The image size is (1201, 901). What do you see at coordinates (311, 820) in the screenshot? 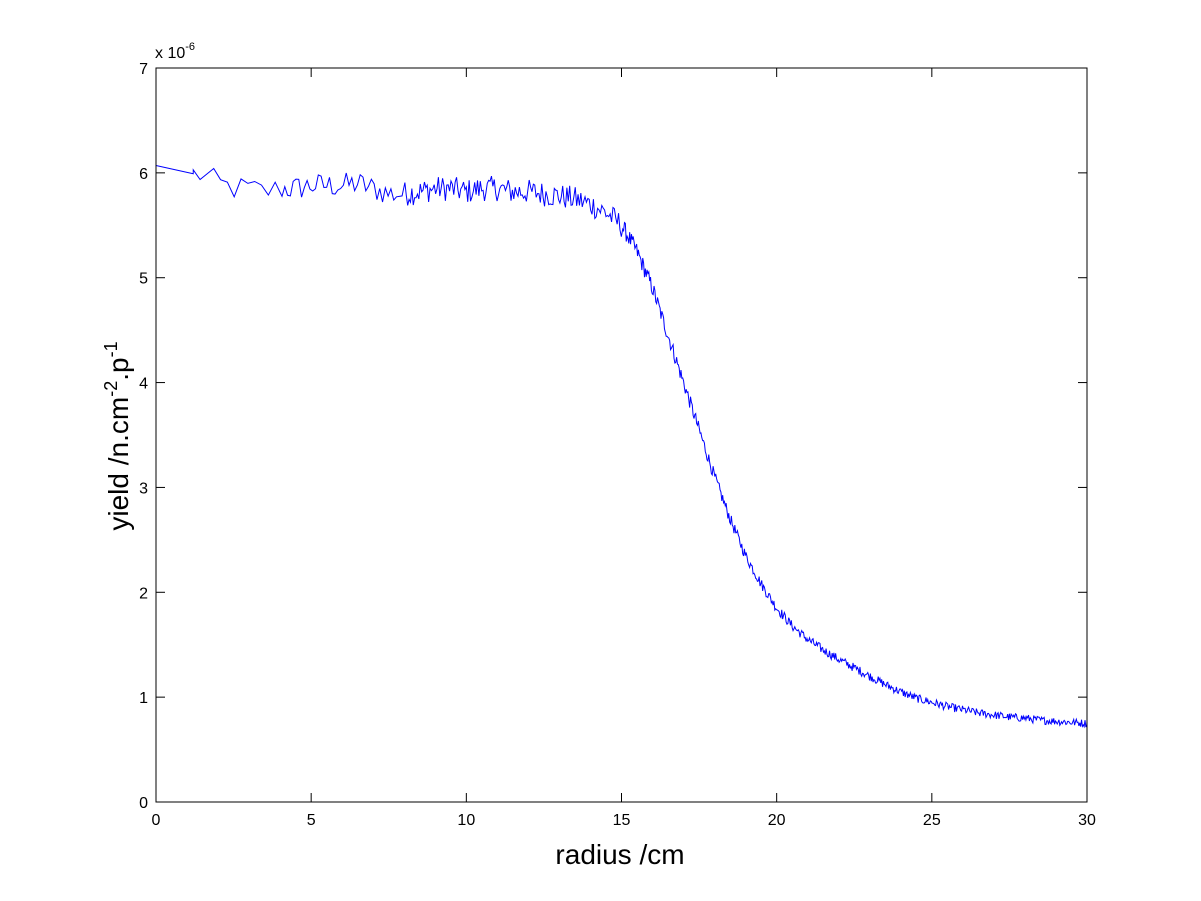
I see `x-tick-label: 5` at bounding box center [311, 820].